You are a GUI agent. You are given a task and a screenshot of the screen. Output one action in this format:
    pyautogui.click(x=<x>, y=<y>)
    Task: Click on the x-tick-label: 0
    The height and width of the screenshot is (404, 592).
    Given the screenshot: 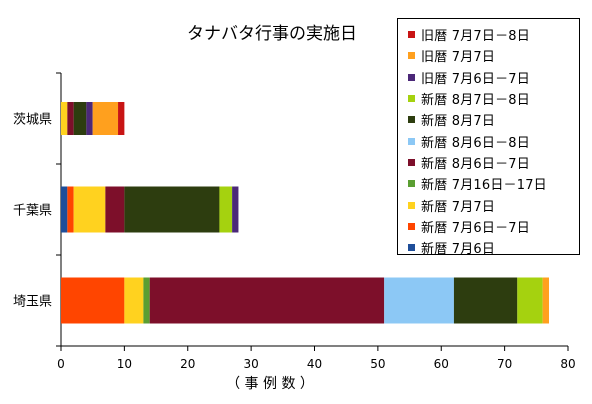 What is the action you would take?
    pyautogui.click(x=61, y=364)
    